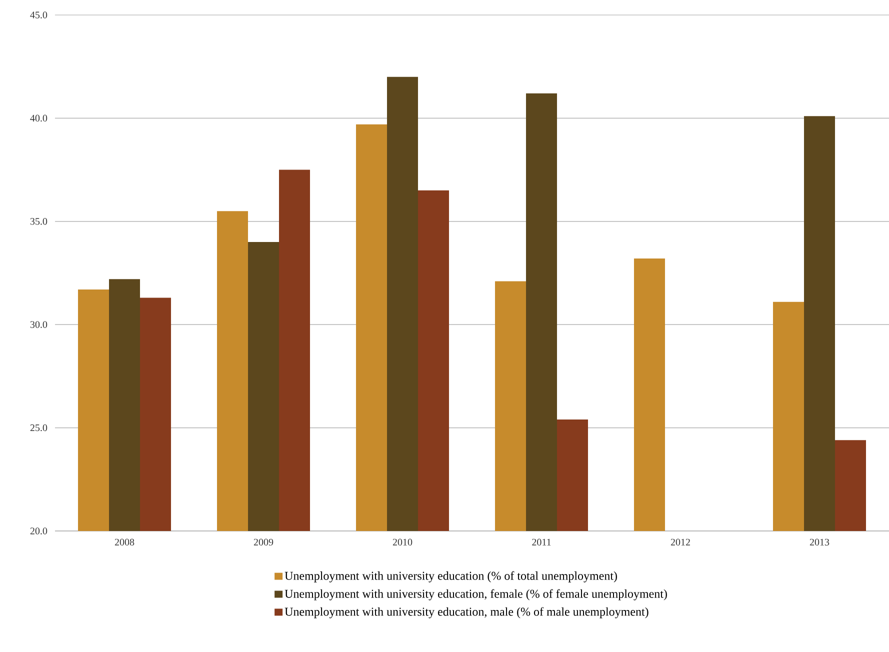 This screenshot has width=889, height=652. Describe the element at coordinates (450, 576) in the screenshot. I see `legend-label: Unemployment with university education (% of total unemployment)` at that location.